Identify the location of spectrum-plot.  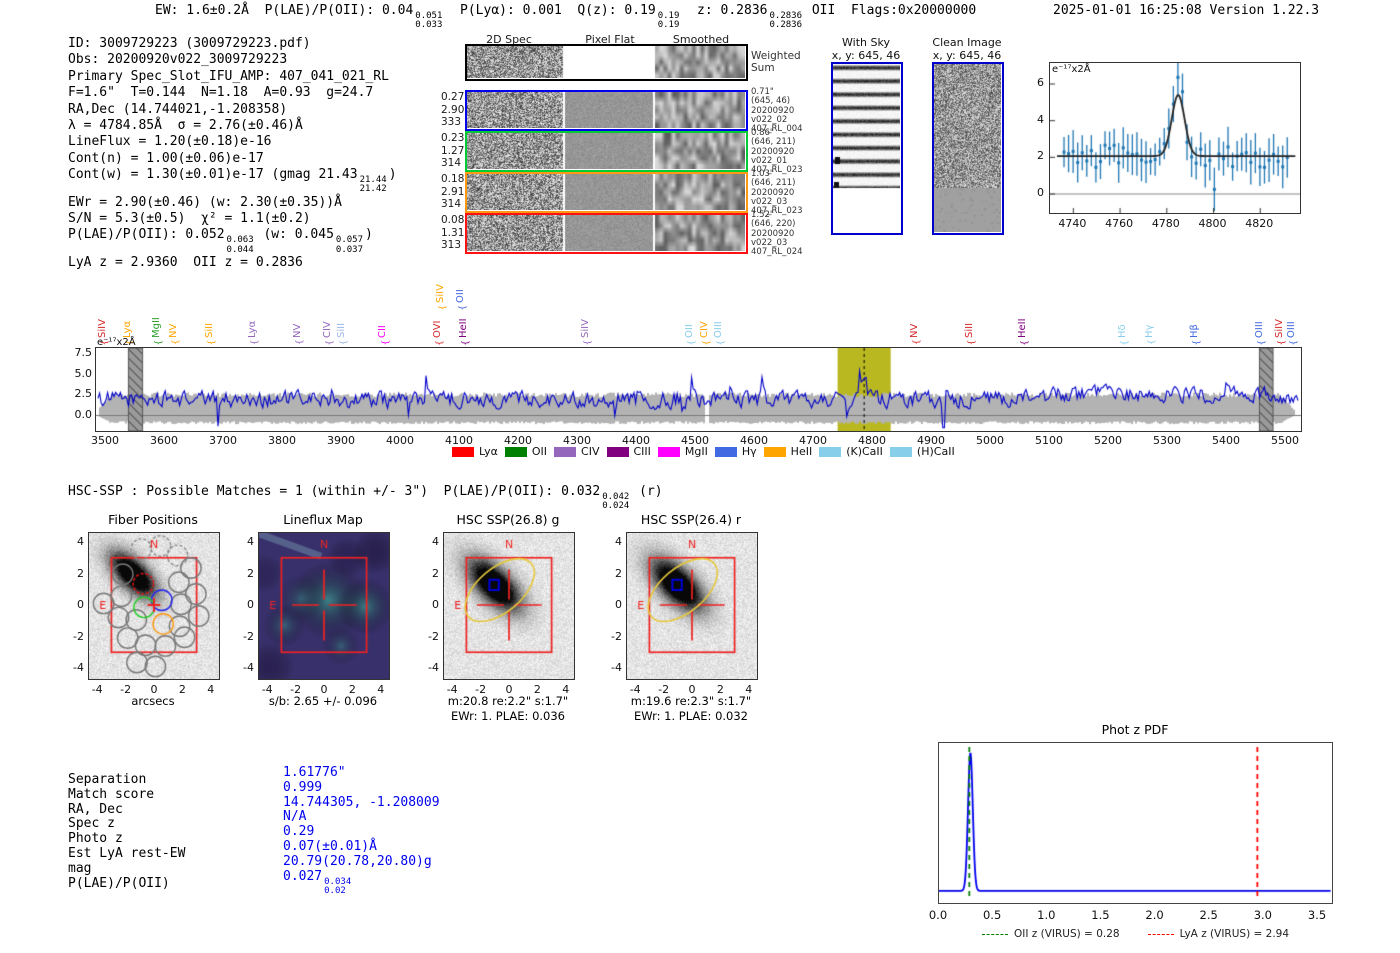
(698, 389).